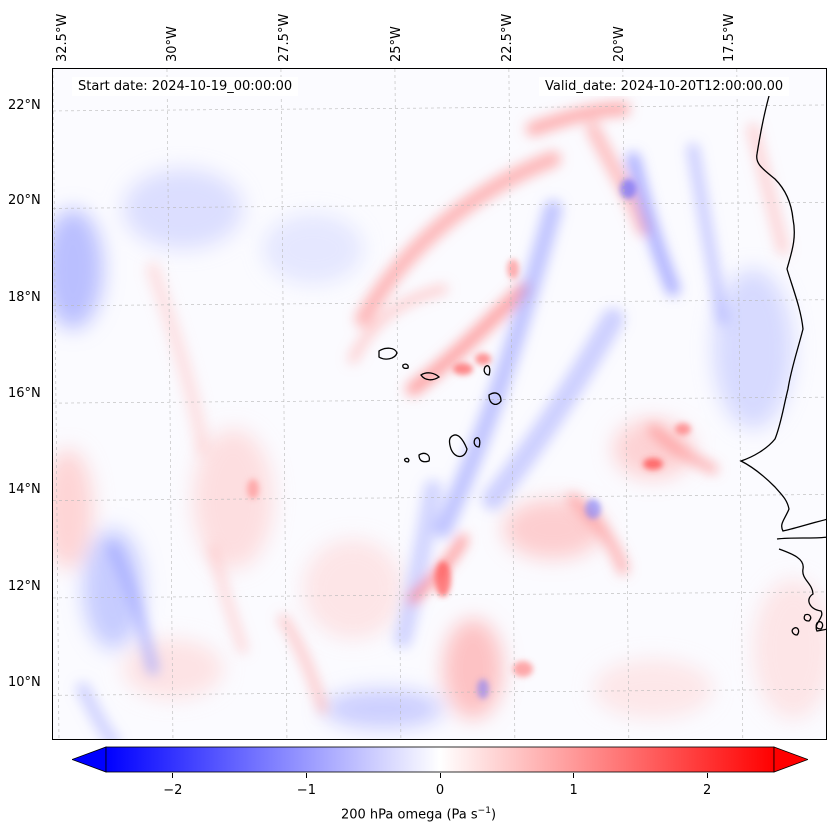 The image size is (837, 839). Describe the element at coordinates (573, 790) in the screenshot. I see `colorbar-tick-label: 1` at that location.